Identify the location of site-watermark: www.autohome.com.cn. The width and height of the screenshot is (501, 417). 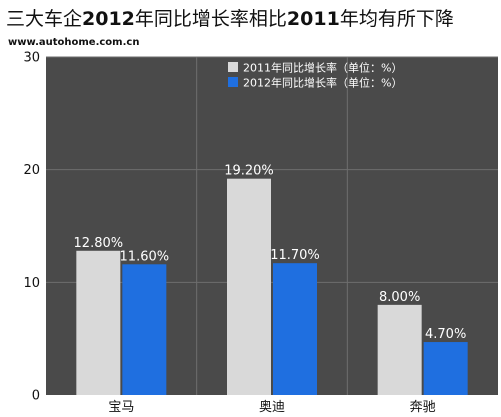
(73, 42).